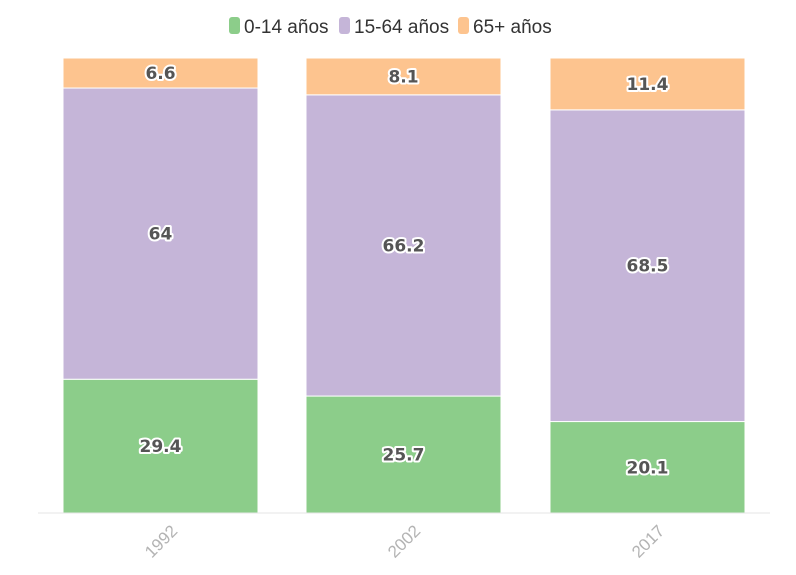 Image resolution: width=796 pixels, height=575 pixels. I want to click on data-label: 11.4, so click(648, 85).